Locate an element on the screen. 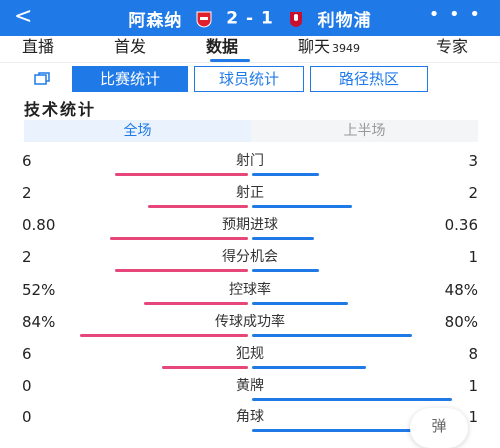 Image resolution: width=500 pixels, height=448 pixels. tab-bar: 直播 首发 数据 聊天 3949 专家 is located at coordinates (250, 49).